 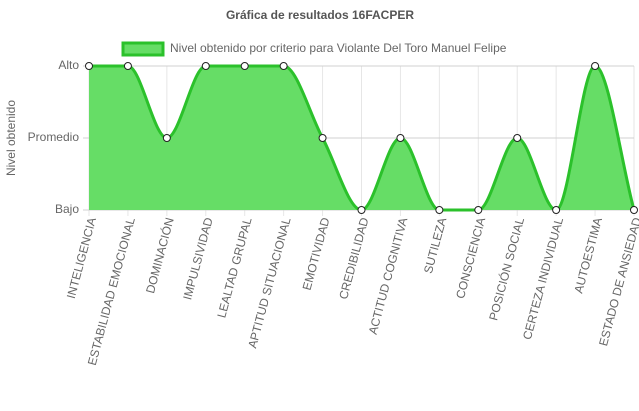 I want to click on x-tick-label: EMOTIVIDAD, so click(x=316, y=254).